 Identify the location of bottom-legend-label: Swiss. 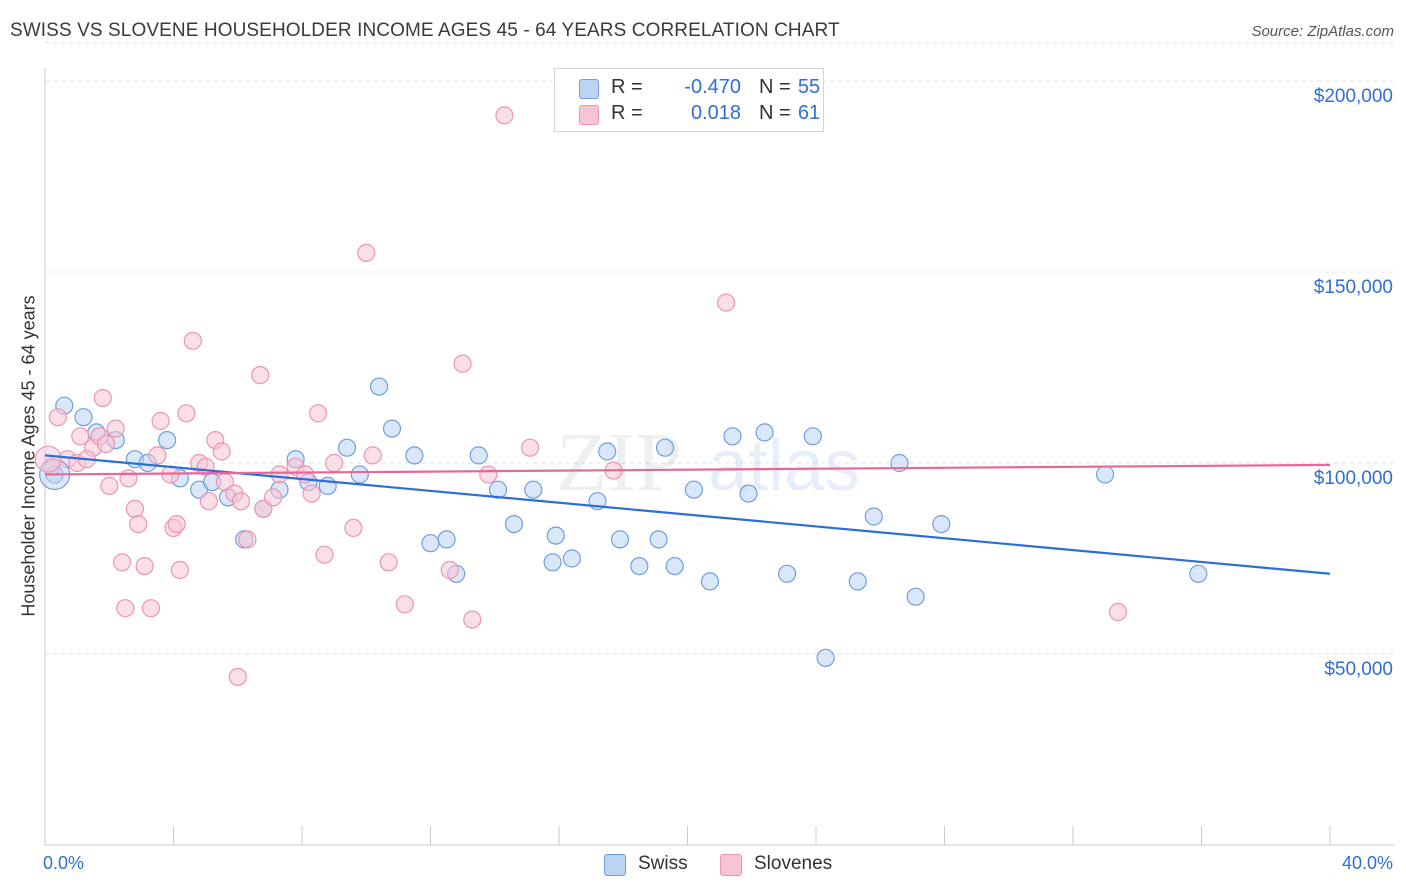
(663, 863).